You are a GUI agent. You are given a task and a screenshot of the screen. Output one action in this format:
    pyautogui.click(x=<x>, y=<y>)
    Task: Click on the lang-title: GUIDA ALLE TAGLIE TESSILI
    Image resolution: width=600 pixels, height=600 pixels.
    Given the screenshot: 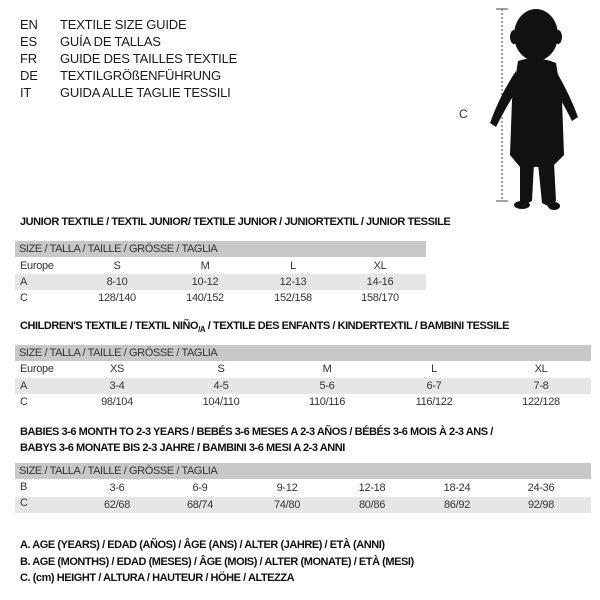 What is the action you would take?
    pyautogui.click(x=145, y=92)
    